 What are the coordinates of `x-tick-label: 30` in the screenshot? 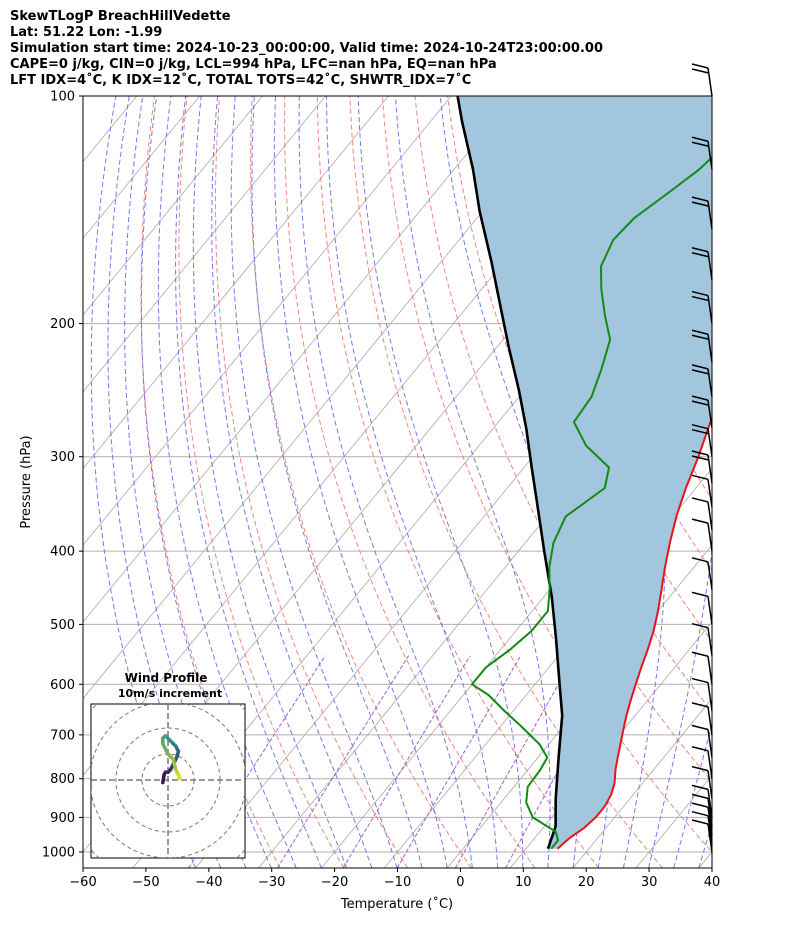 It's located at (649, 882).